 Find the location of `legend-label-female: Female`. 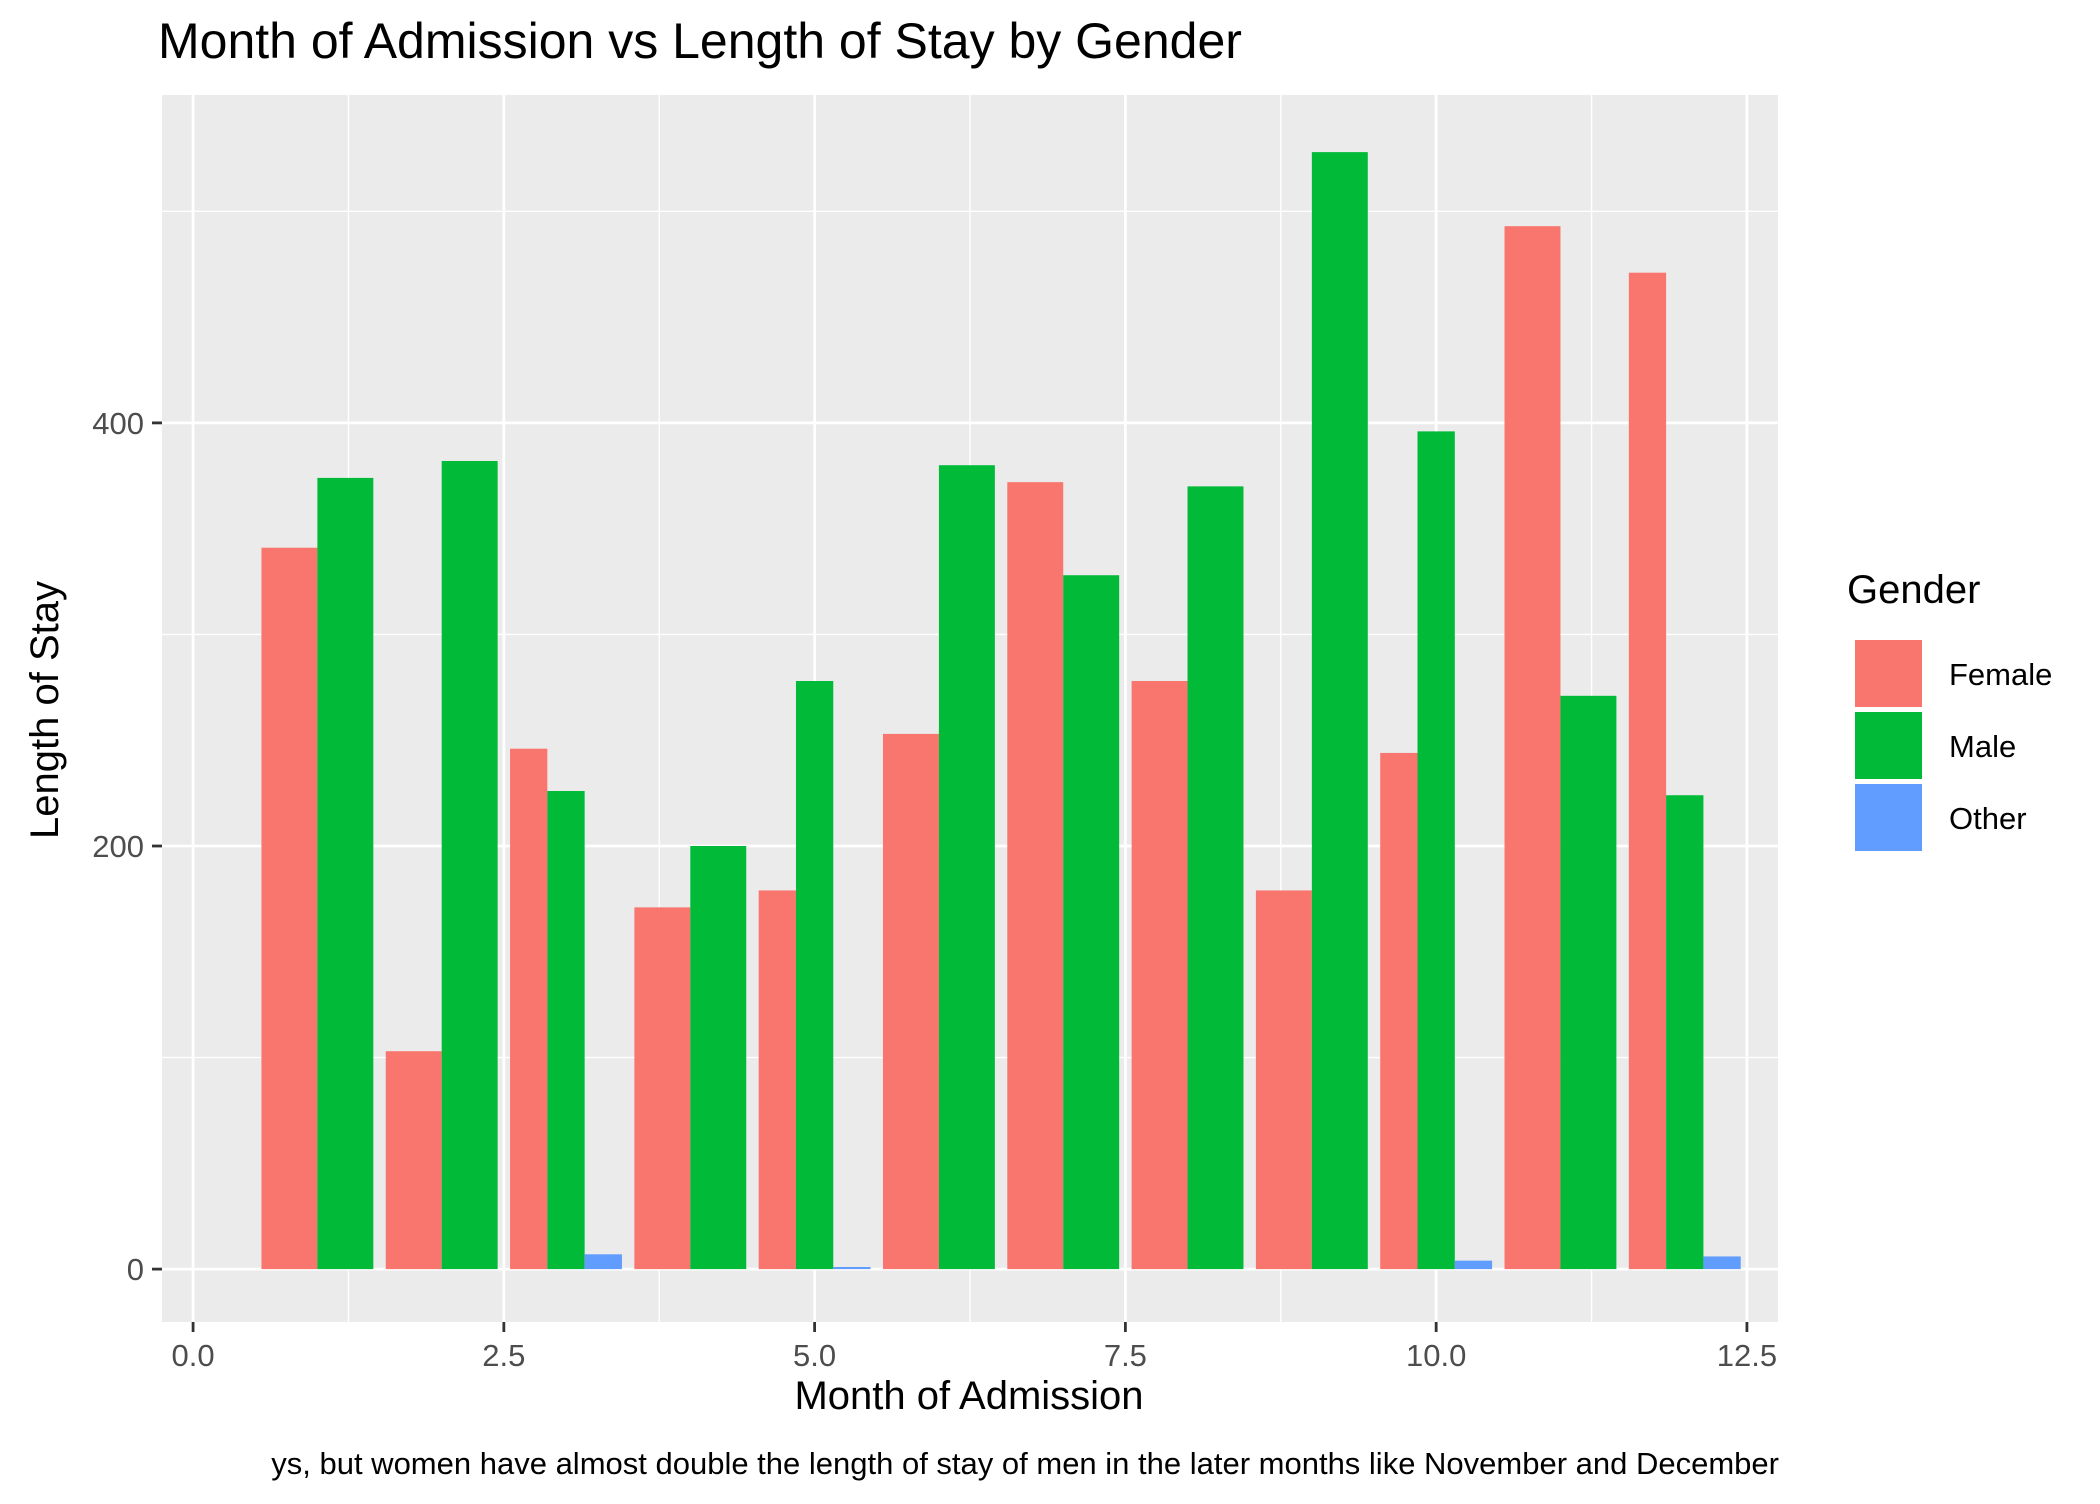

legend-label-female: Female is located at coordinates (2000, 674).